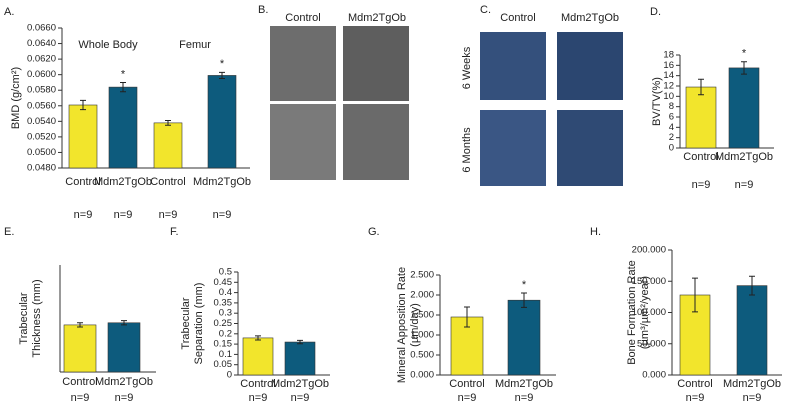 Image resolution: width=800 pixels, height=403 pixels. Describe the element at coordinates (41, 168) in the screenshot. I see `y-tick-label: 0.0480` at that location.